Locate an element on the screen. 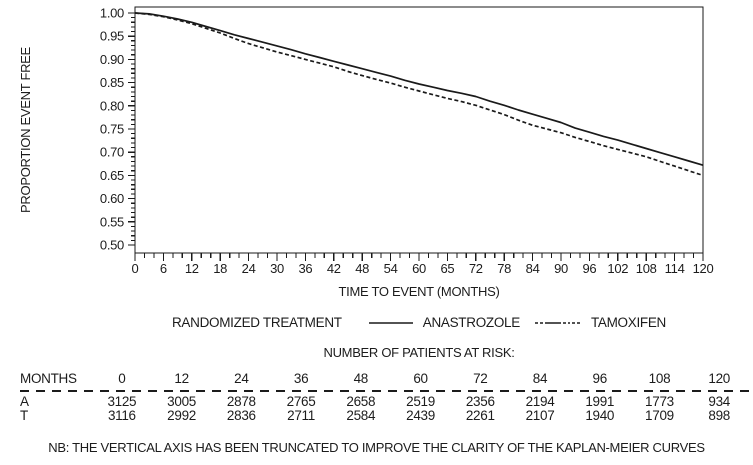 The height and width of the screenshot is (465, 753). x-tick-label: 120 is located at coordinates (703, 268).